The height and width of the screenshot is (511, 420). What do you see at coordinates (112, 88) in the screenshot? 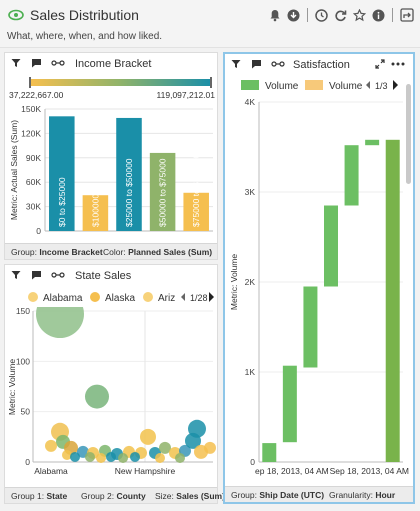
I see `color-range-legend: 37,222,667.00 119,097,212.01` at bounding box center [112, 88].